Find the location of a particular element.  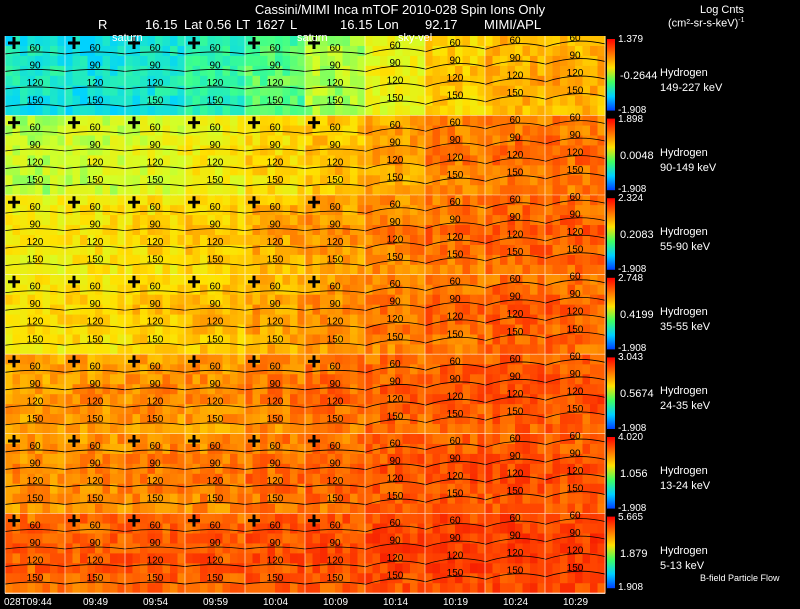

contour-label: 120 is located at coordinates (155, 83).